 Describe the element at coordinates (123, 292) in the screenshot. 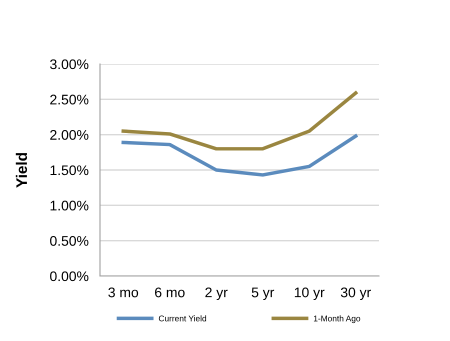

I see `x-tick-label: 3 mo` at that location.